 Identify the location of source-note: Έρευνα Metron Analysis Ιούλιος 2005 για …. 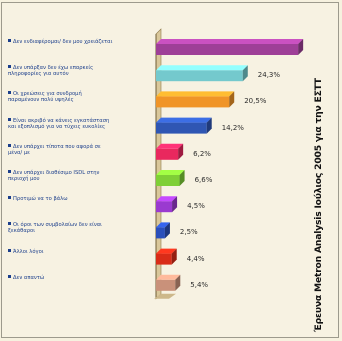
(318, 205).